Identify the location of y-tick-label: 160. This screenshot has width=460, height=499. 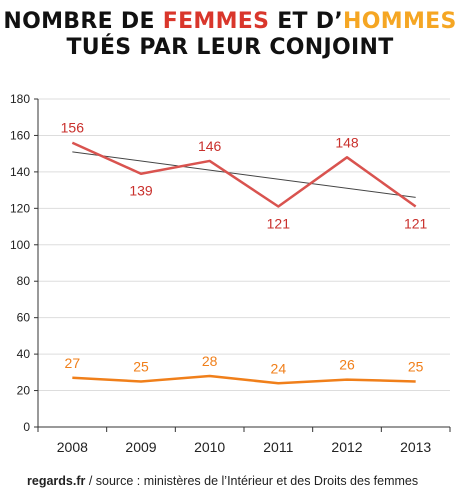
(20, 135).